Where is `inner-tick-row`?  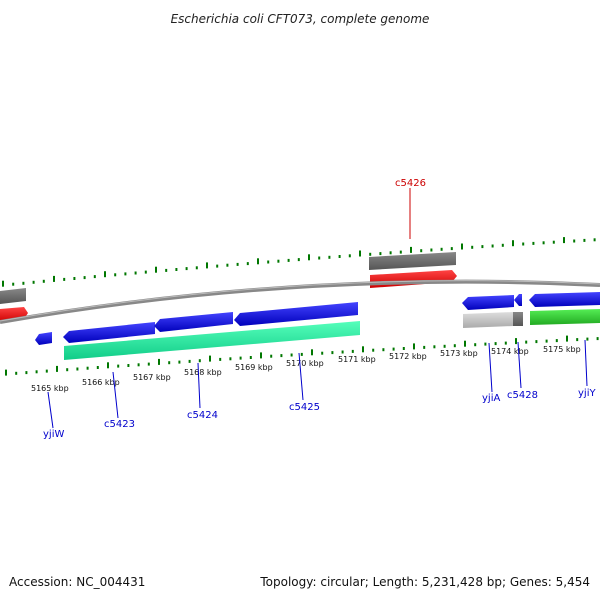
inner-tick-row is located at coordinates (302, 355).